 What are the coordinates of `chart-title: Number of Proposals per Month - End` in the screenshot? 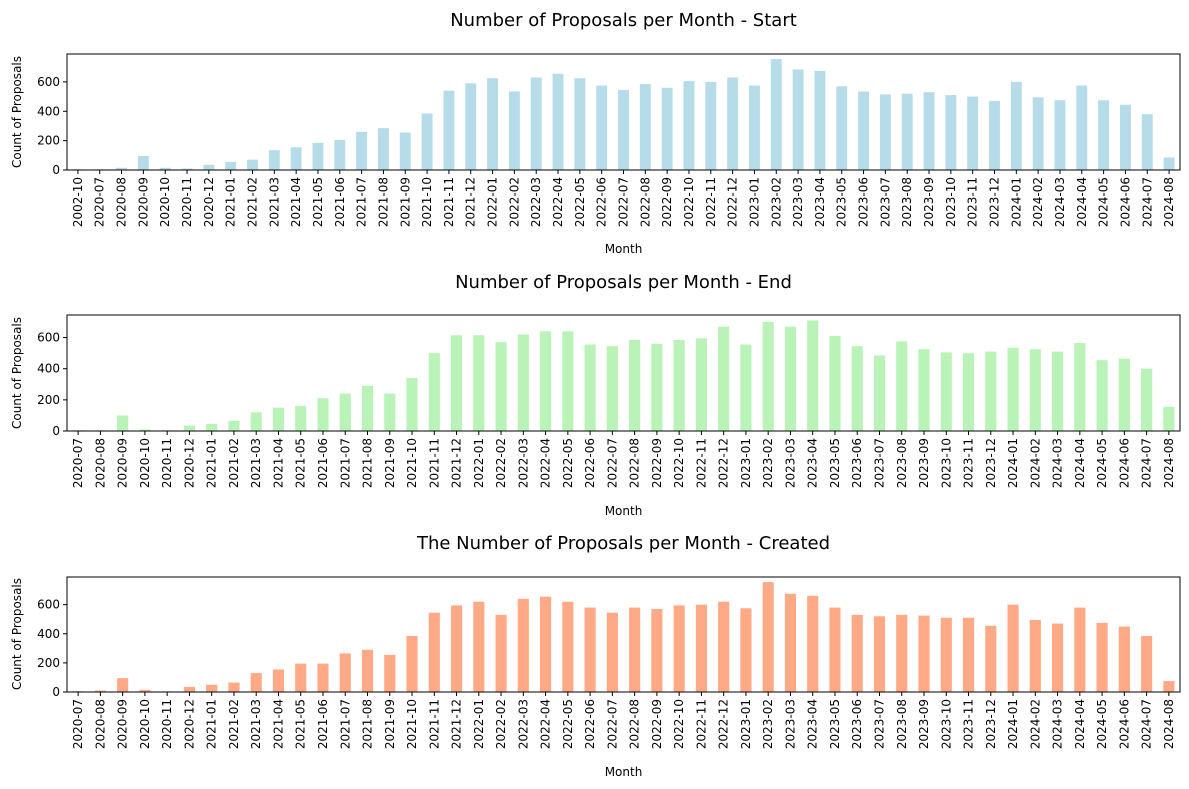 It's located at (623, 282).